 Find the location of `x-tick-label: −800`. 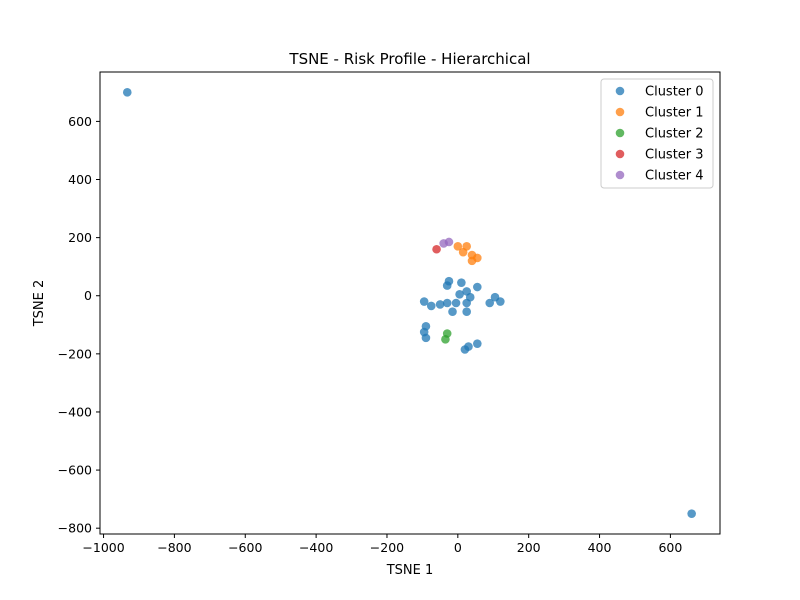

x-tick-label: −800 is located at coordinates (174, 547).